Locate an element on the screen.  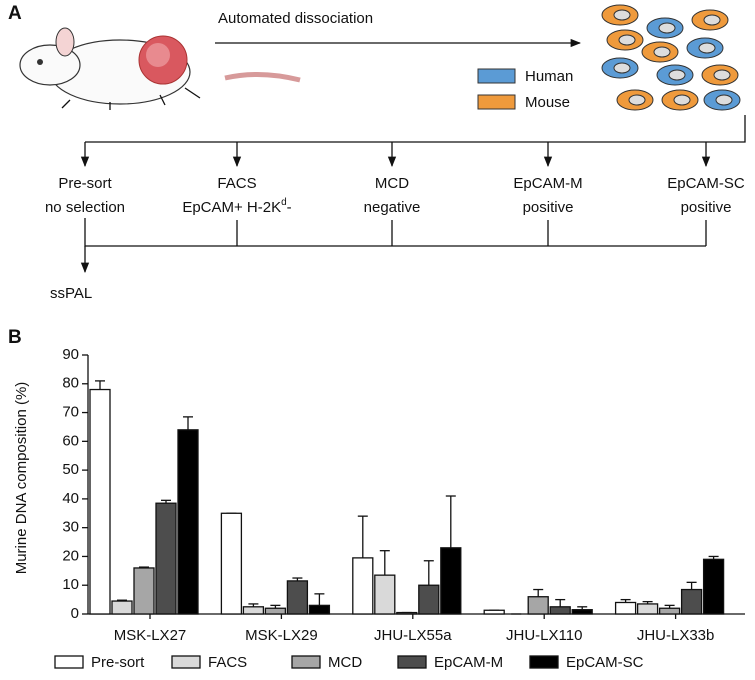
panel-label: B is located at coordinates (15, 337).